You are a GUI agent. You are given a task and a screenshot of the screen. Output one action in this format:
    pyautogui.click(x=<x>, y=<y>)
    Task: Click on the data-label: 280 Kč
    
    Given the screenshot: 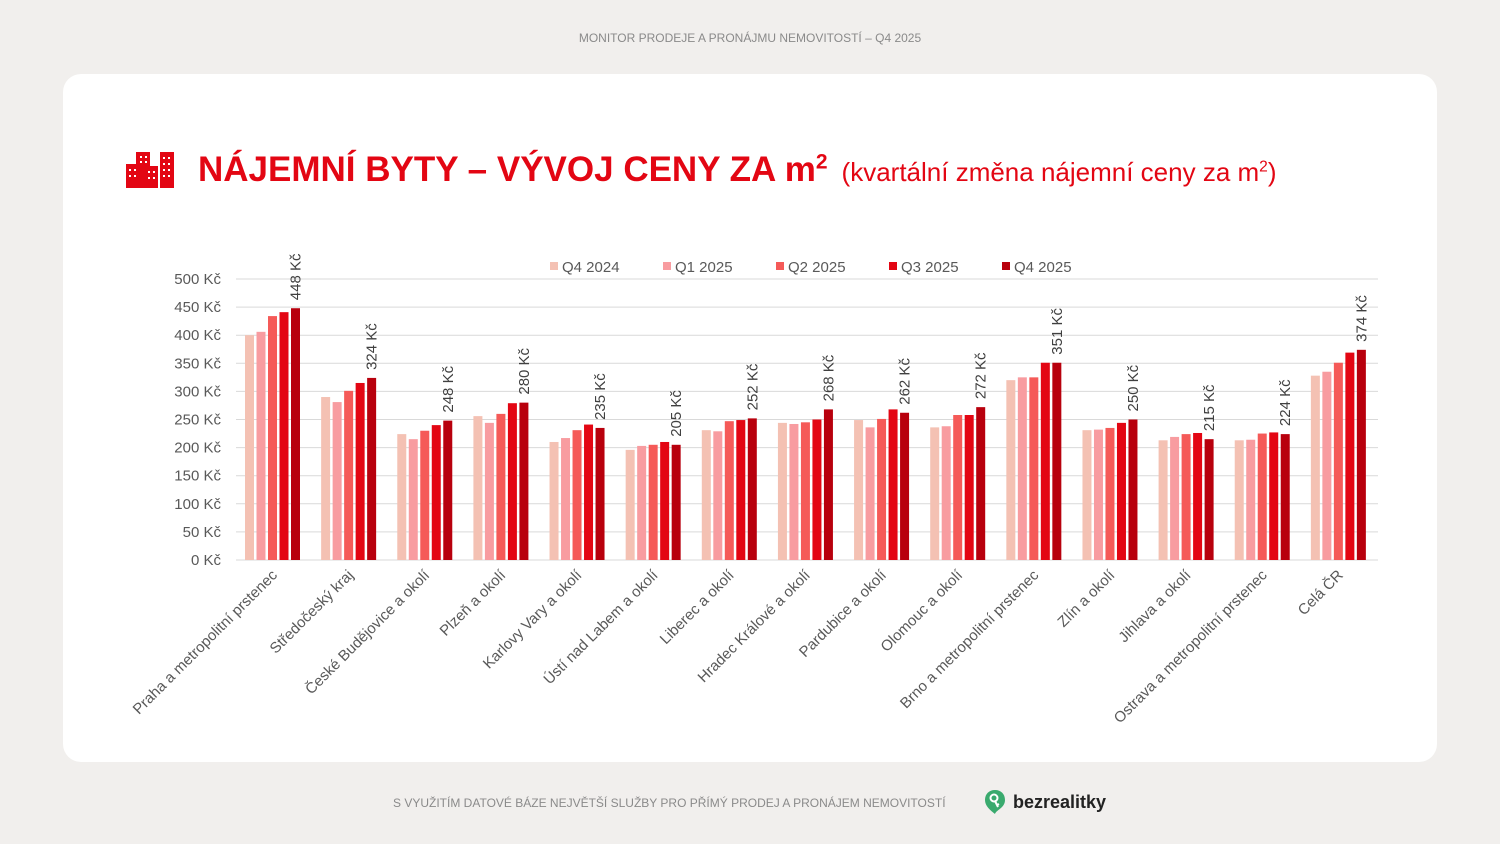 What is the action you would take?
    pyautogui.click(x=524, y=370)
    